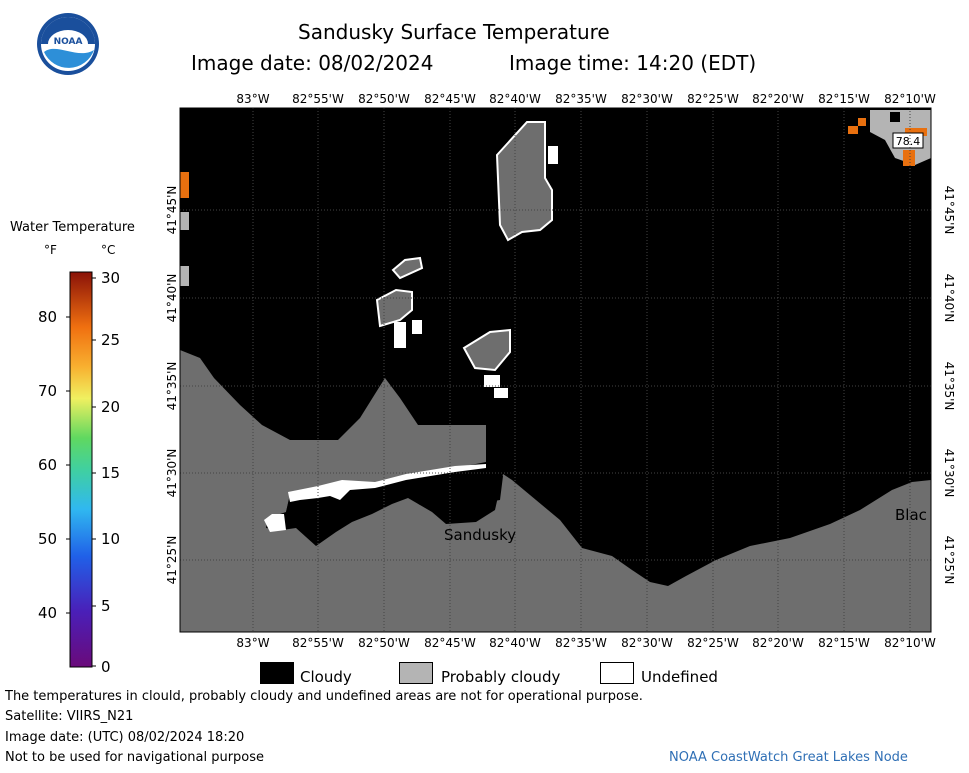 The image size is (969, 773). I want to click on sandusky-bay, so click(394, 498).